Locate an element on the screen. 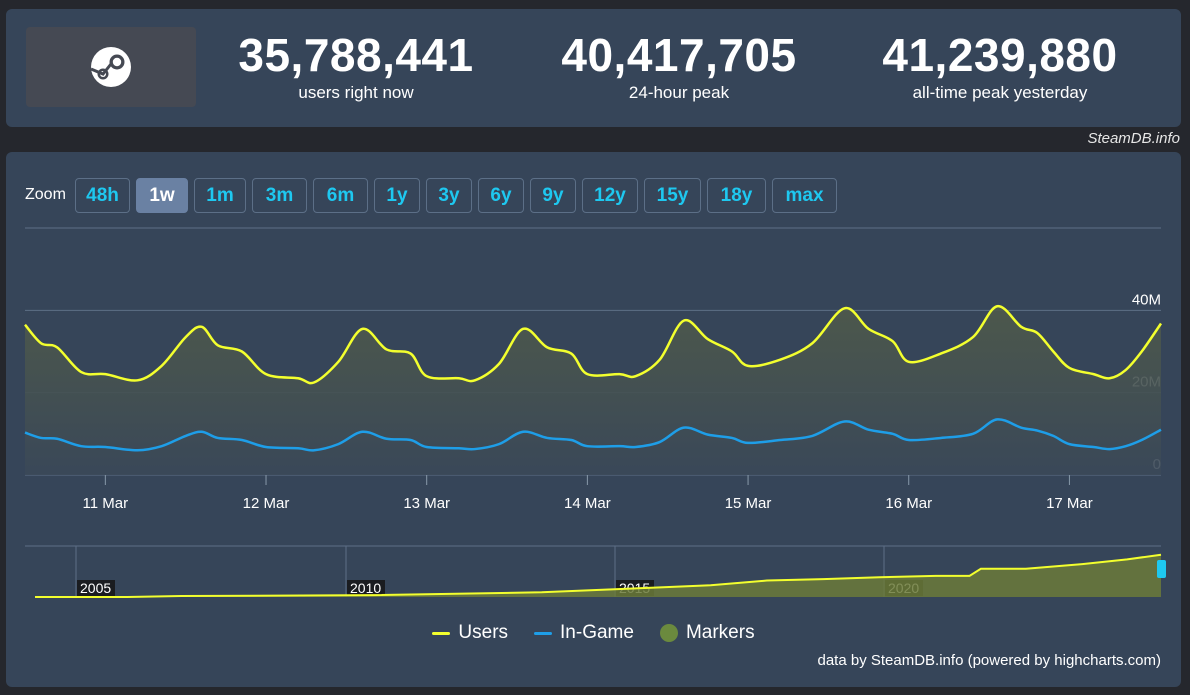  zoom-button-6m: 6m is located at coordinates (340, 195).